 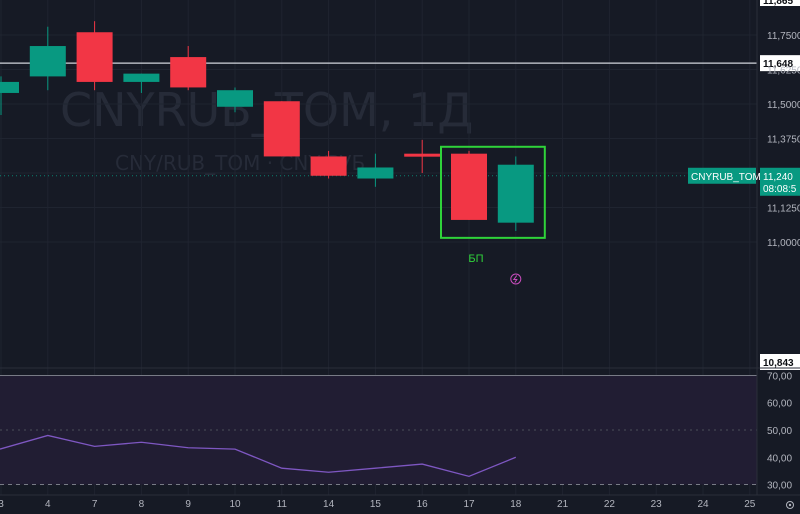 I want to click on low-marker-box, so click(x=780, y=362).